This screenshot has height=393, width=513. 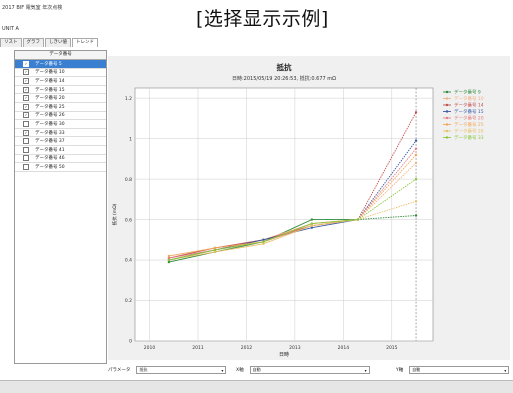 I want to click on y-tick-label: 1.2, so click(x=128, y=99).